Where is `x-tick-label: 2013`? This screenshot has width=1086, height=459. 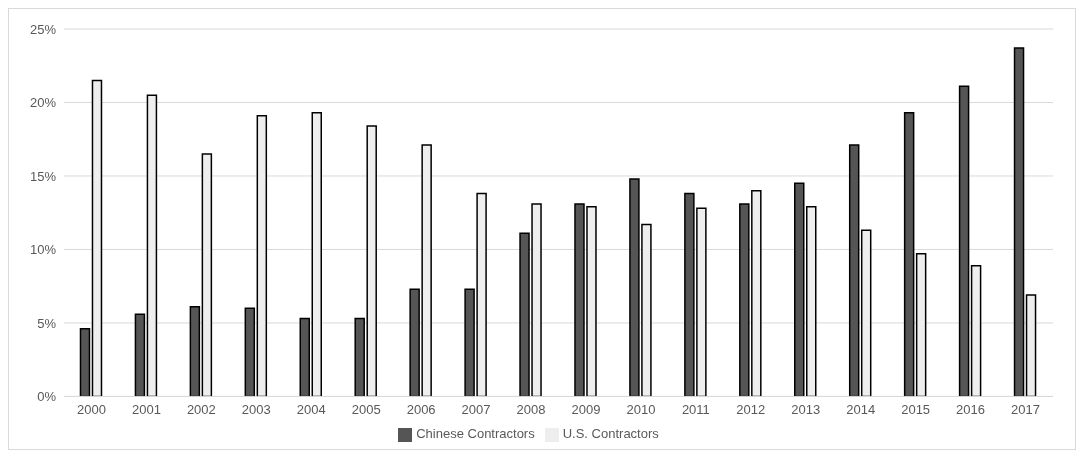 x-tick-label: 2013 is located at coordinates (806, 409).